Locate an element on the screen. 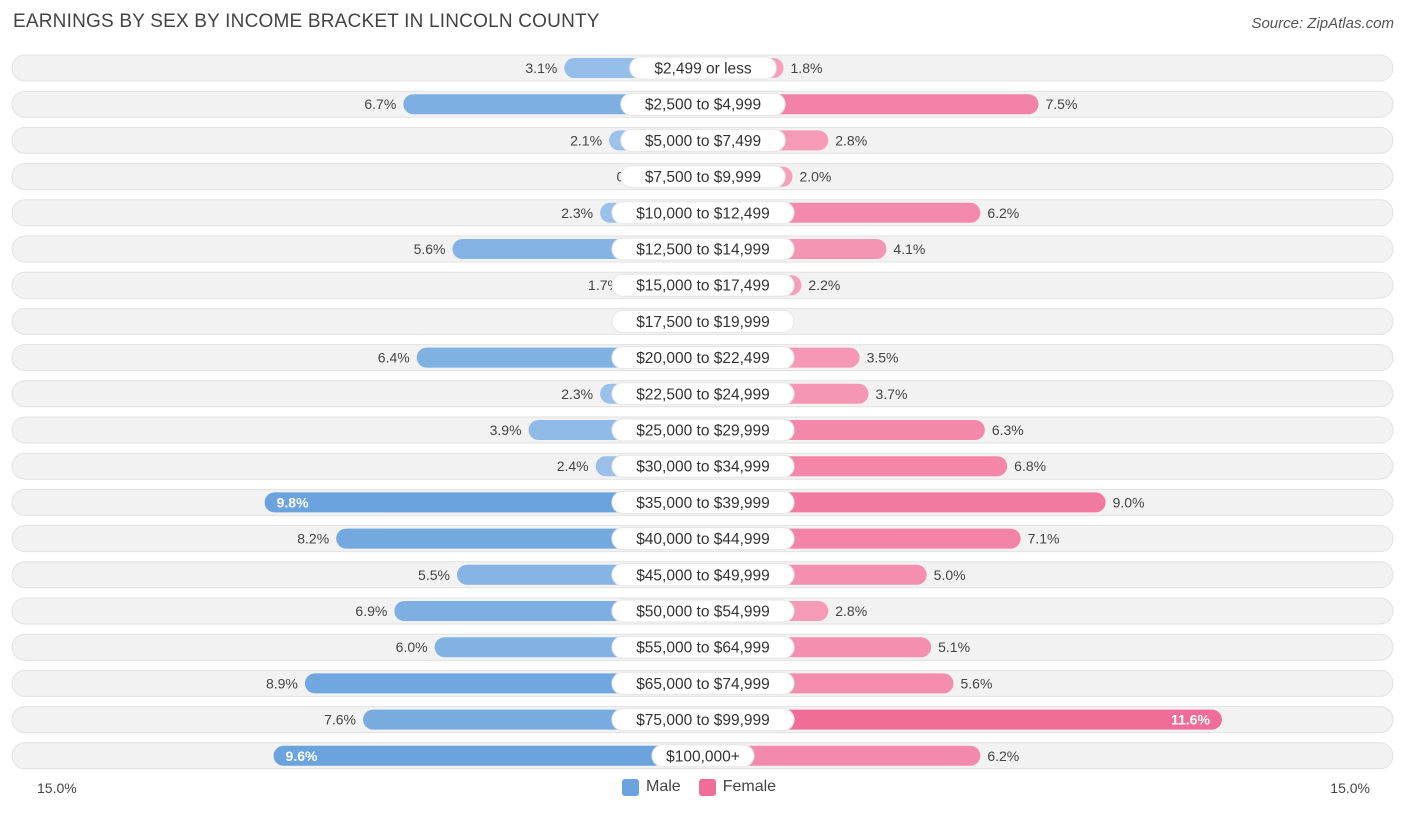 This screenshot has width=1406, height=813. male-value-label: 6.7% is located at coordinates (380, 104).